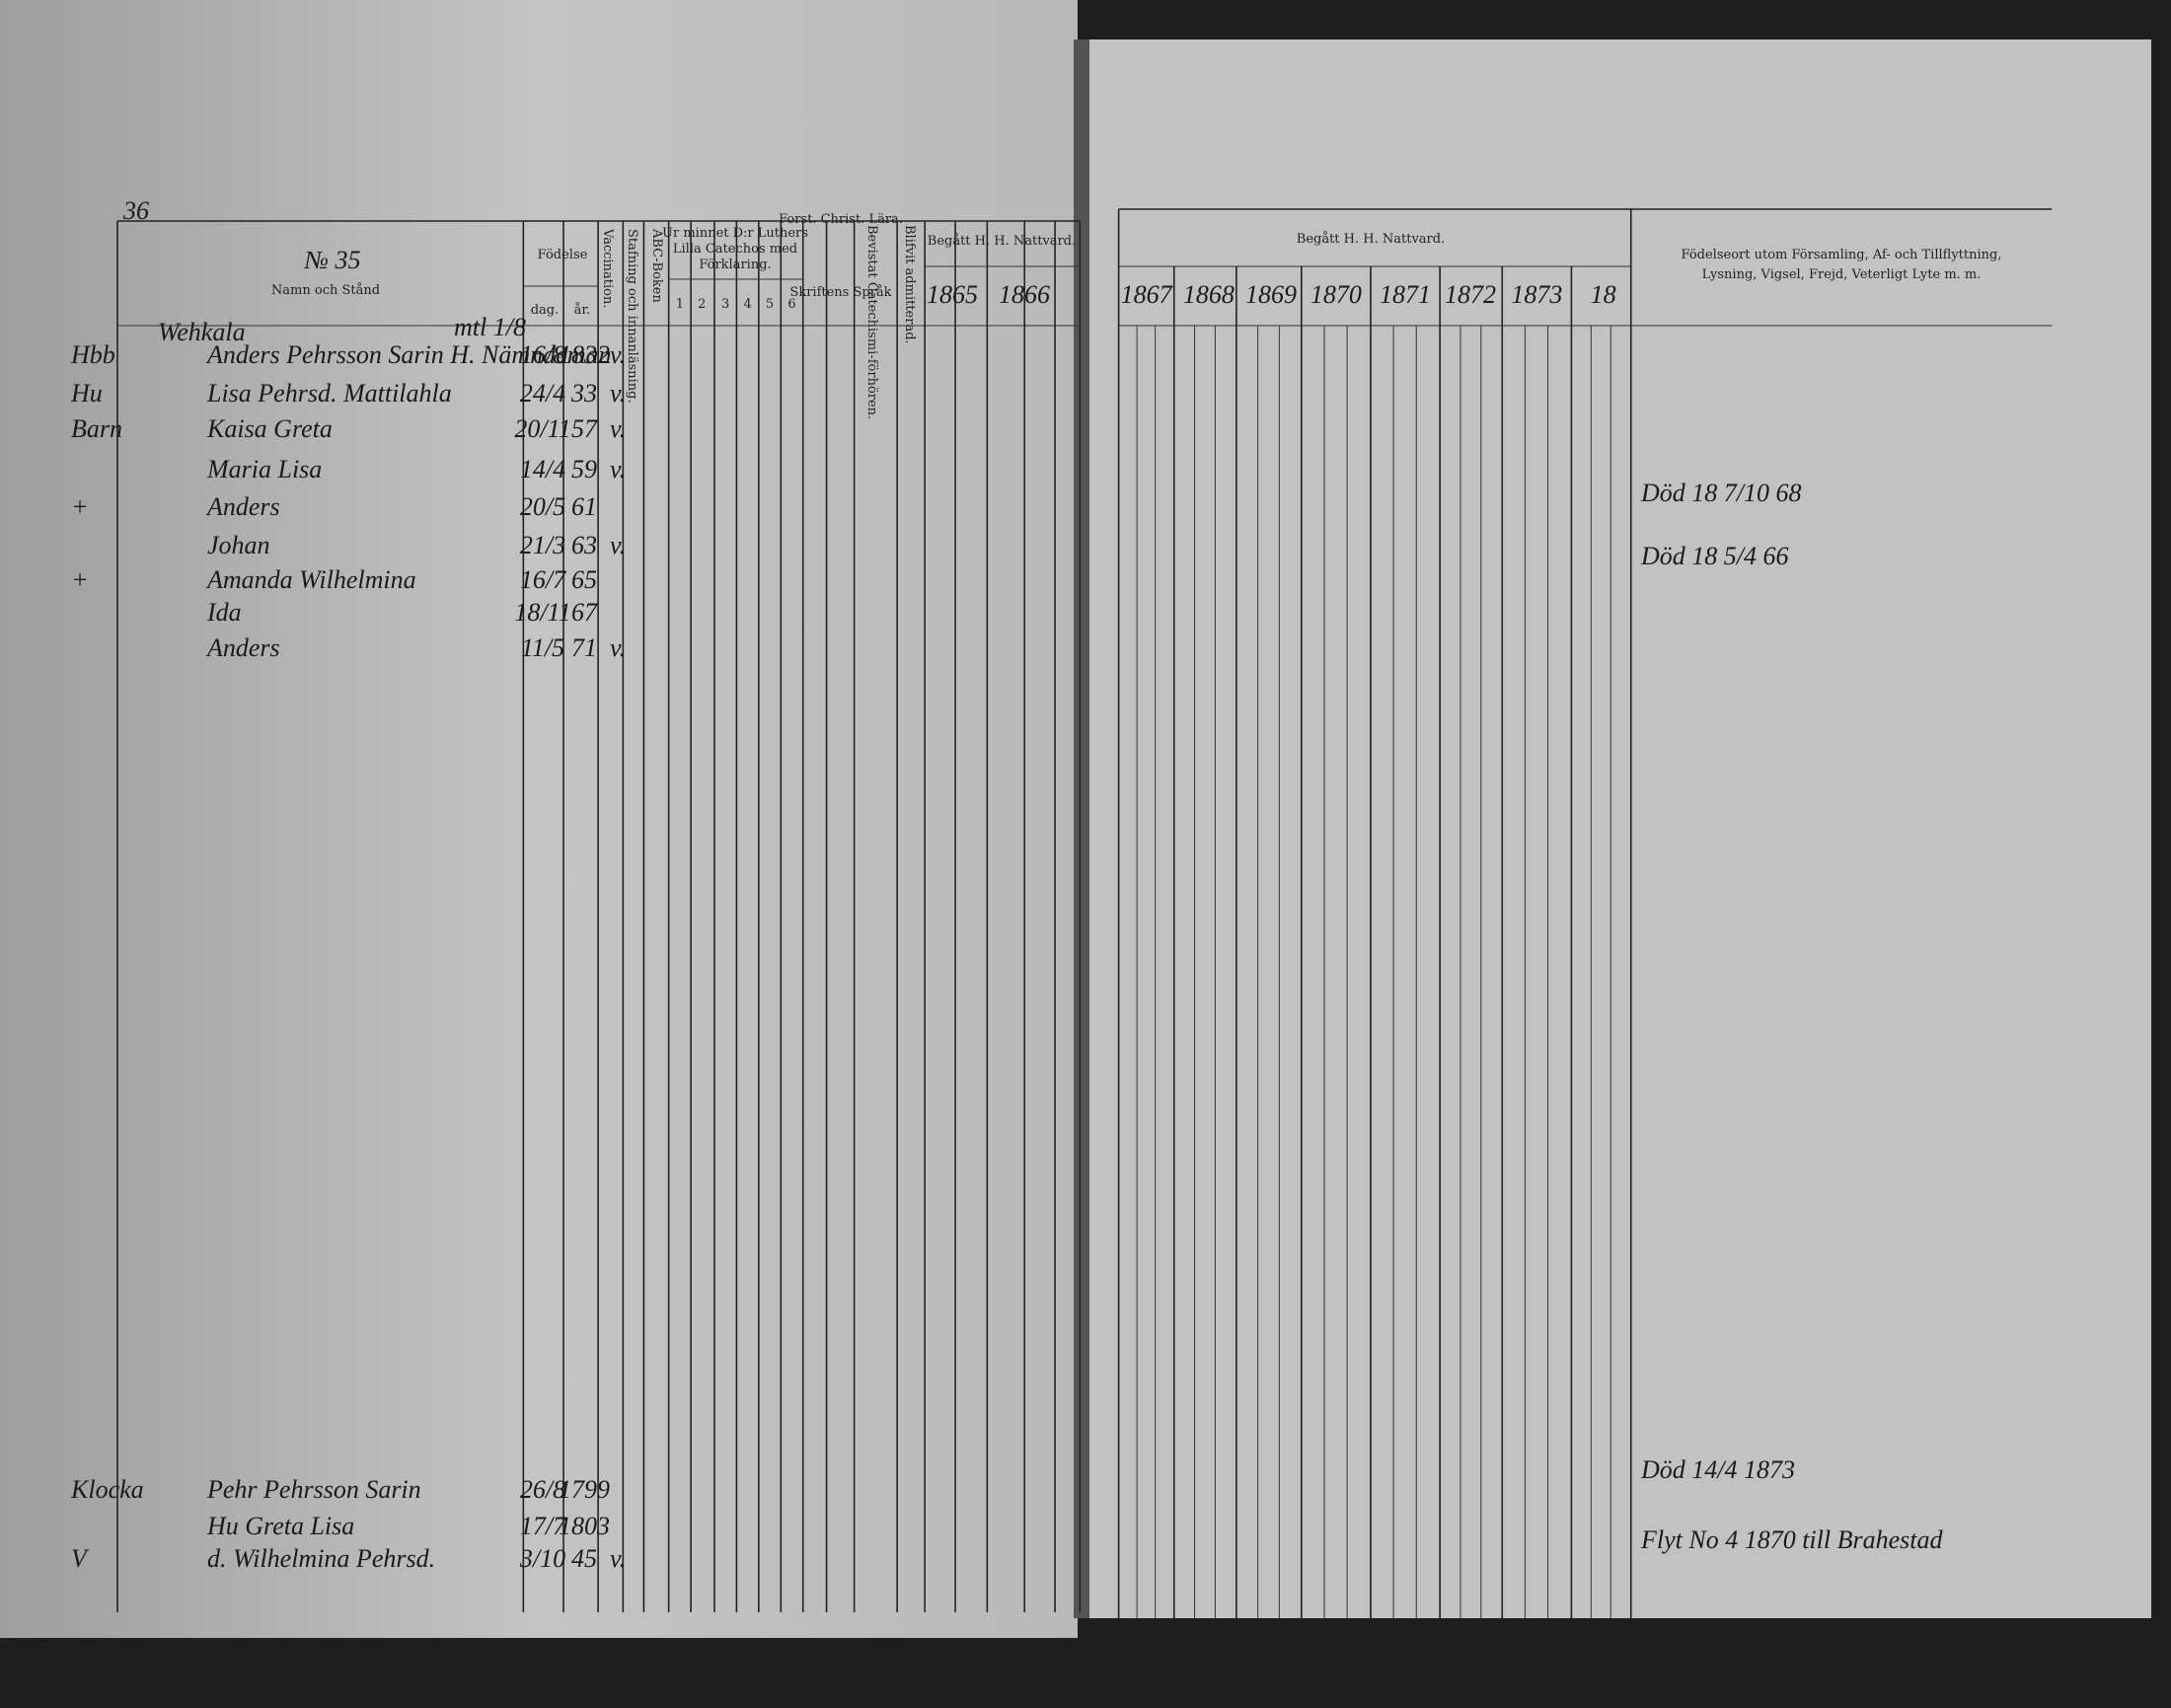 The height and width of the screenshot is (1708, 2171). I want to click on catechism-part: 4, so click(747, 304).